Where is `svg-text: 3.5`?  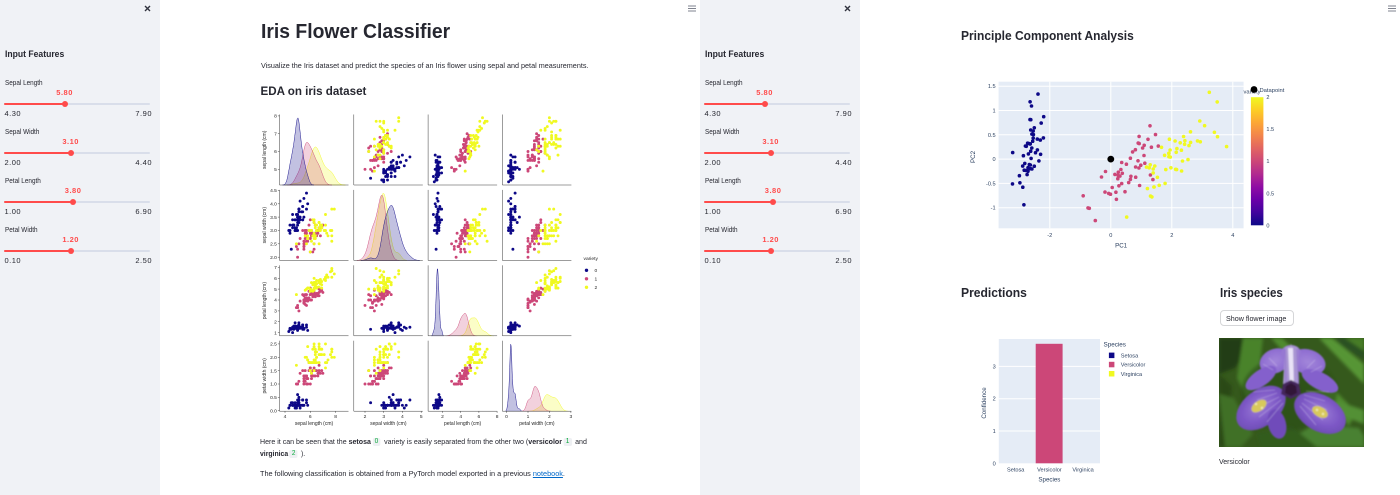
svg-text: 3.5 is located at coordinates (273, 218).